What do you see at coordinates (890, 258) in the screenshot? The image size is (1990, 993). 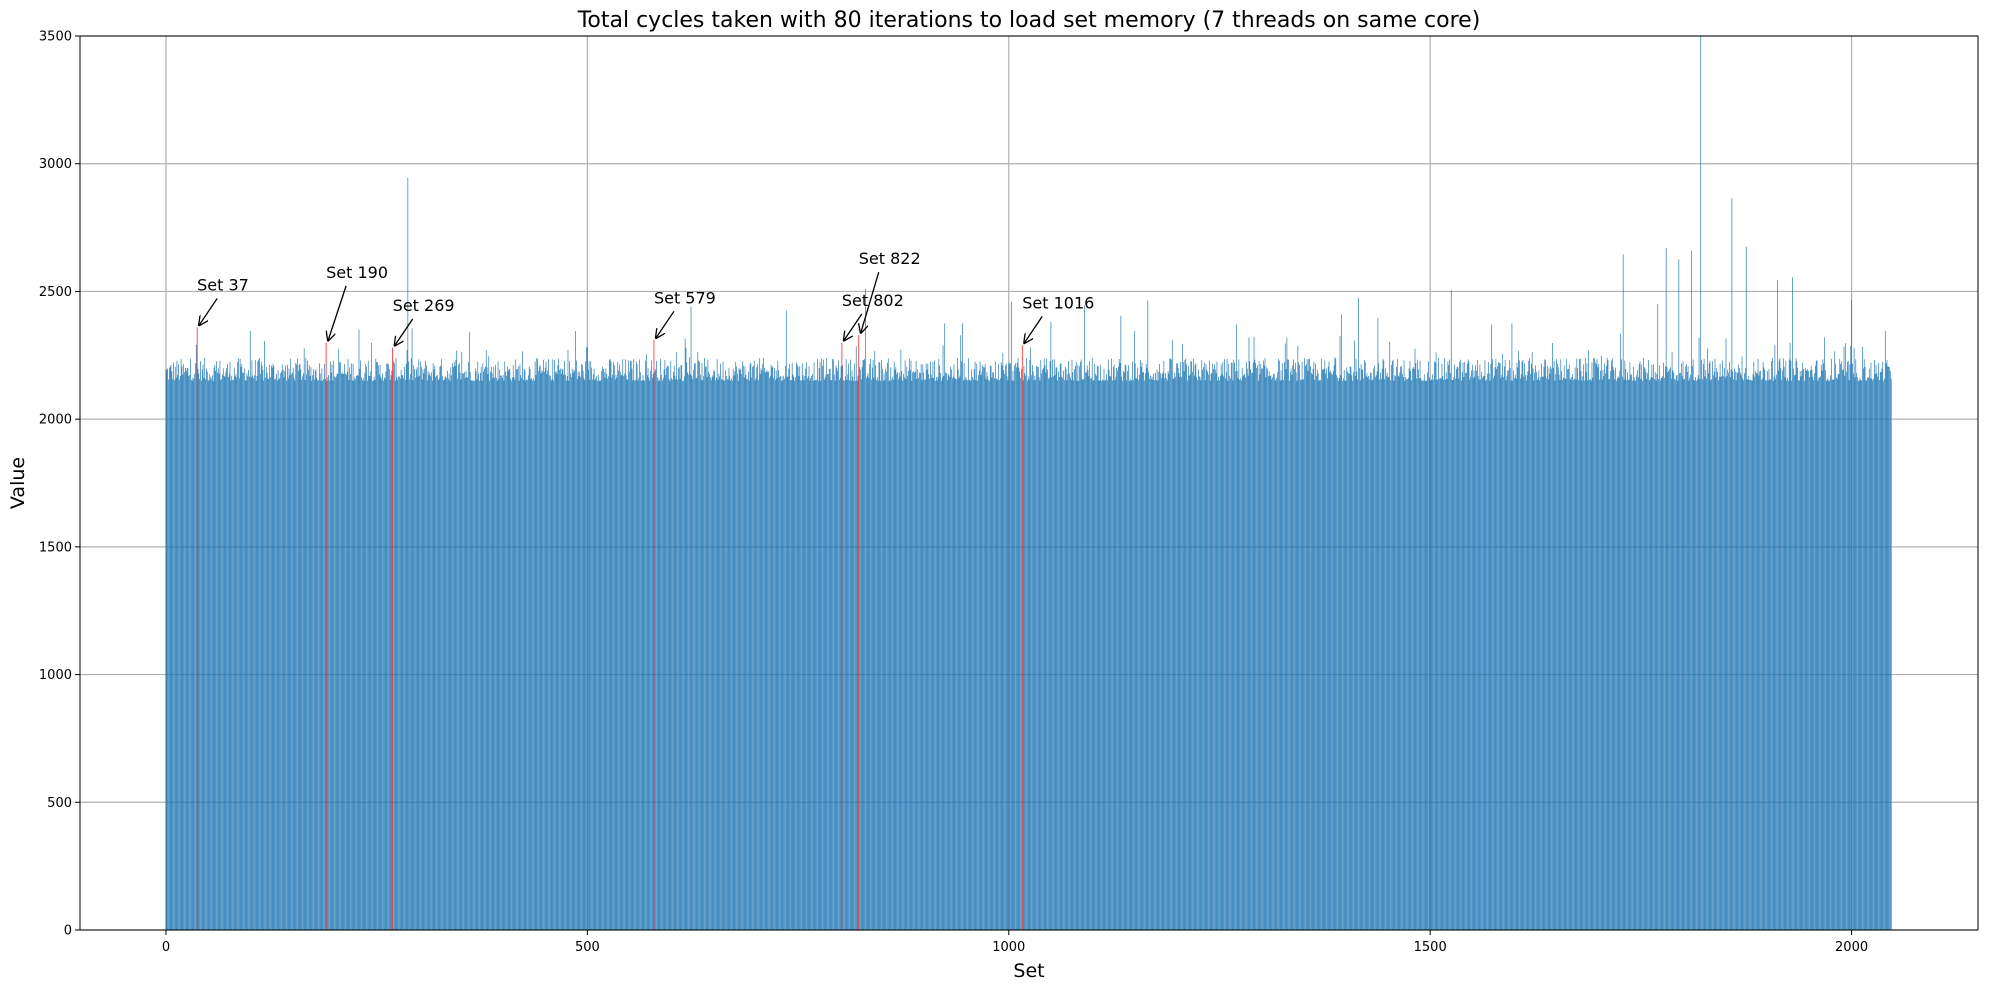 I see `annotation-label: Set 822` at bounding box center [890, 258].